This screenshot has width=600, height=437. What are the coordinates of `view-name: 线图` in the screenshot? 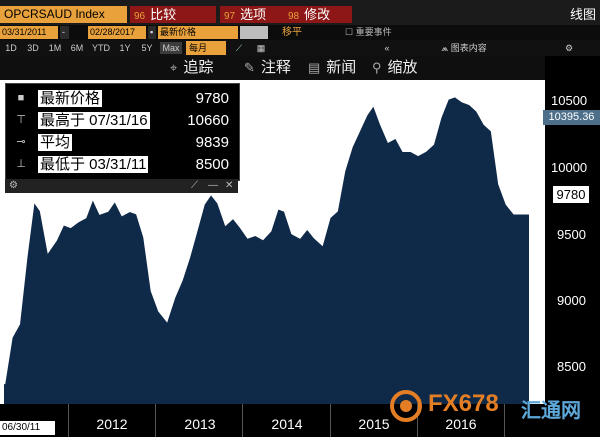 It's located at (582, 14).